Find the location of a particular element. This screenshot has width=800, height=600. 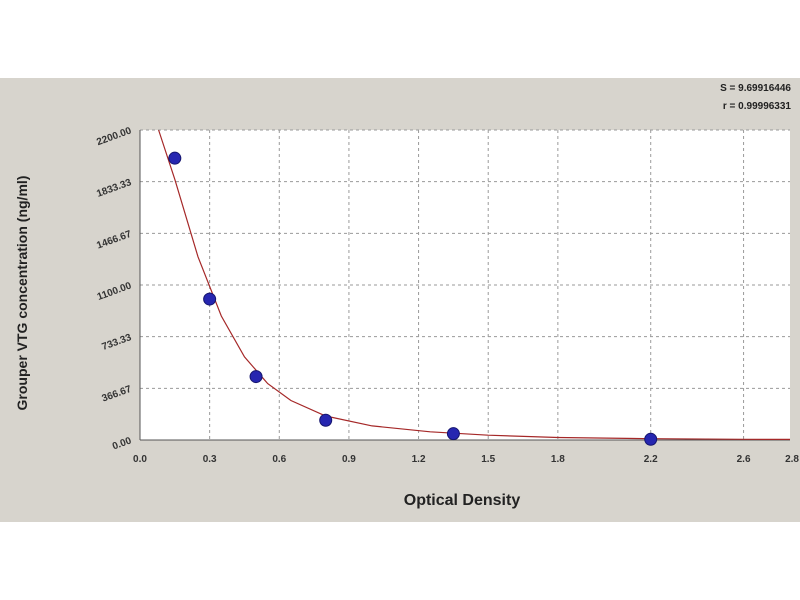

stat-r-label: r = 0.99996331 is located at coordinates (757, 106).